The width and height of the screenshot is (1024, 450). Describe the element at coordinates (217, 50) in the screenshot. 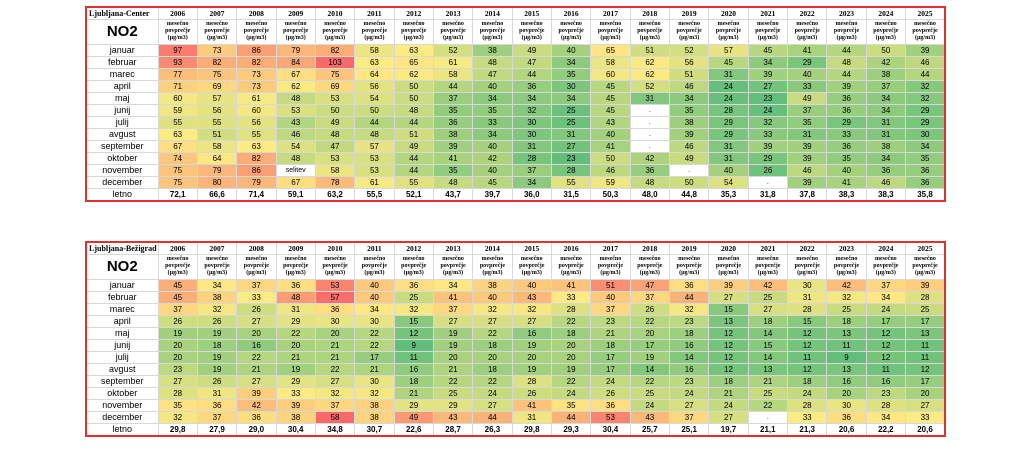

I see `data-cell: 73` at that location.